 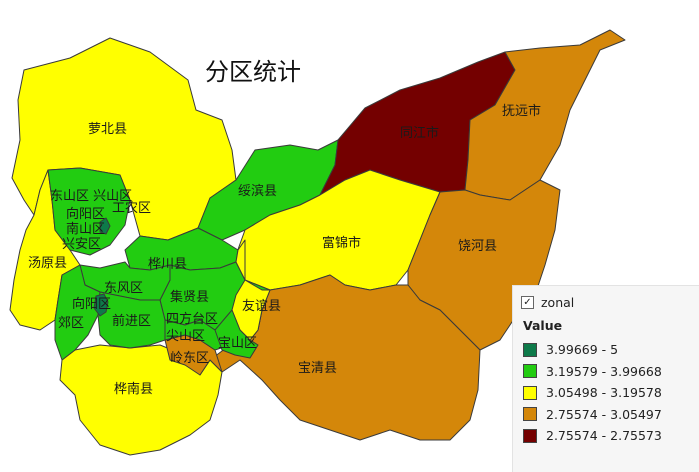 I want to click on legend-heading: Value, so click(x=543, y=325).